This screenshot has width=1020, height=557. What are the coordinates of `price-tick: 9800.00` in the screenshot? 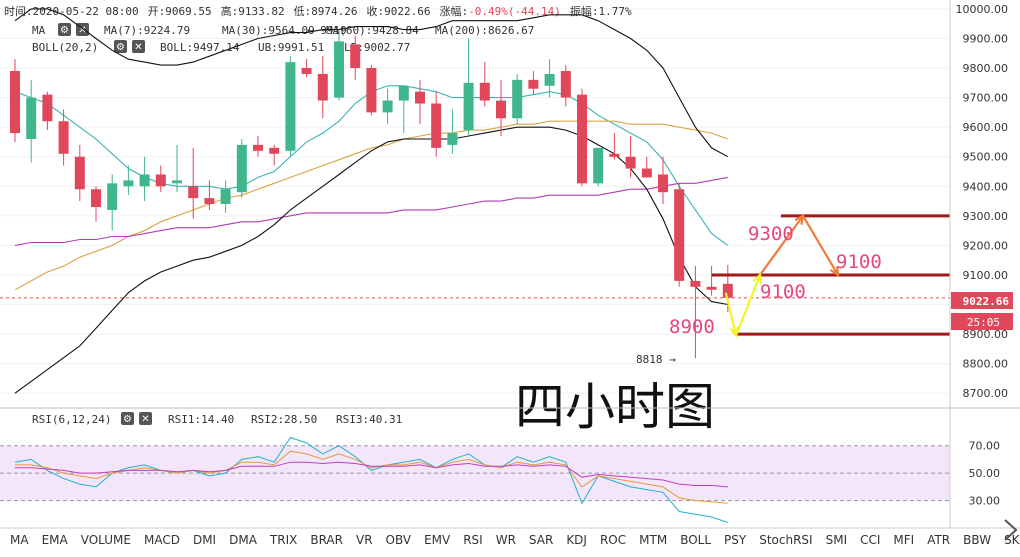 It's located at (986, 68).